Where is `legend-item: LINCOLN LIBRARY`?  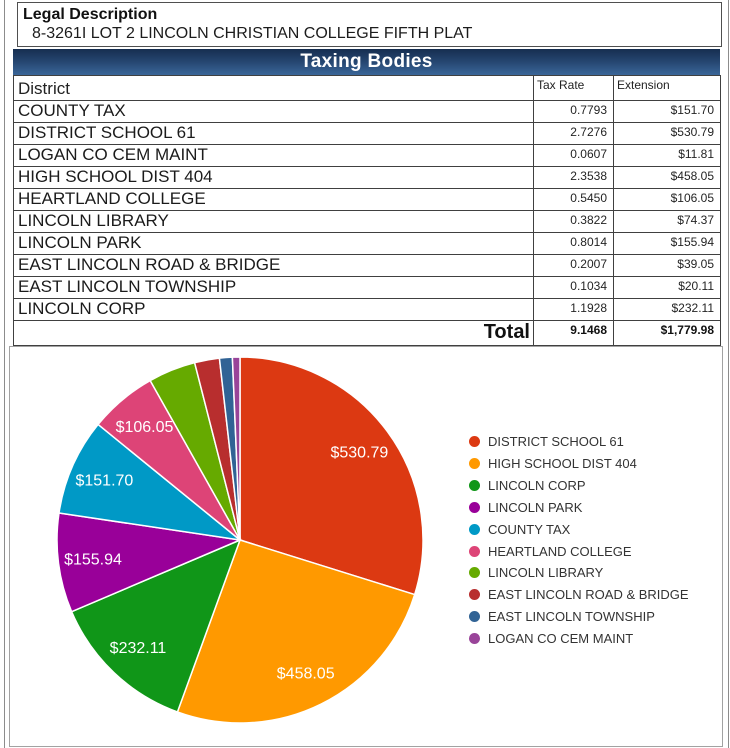
legend-item: LINCOLN LIBRARY is located at coordinates (579, 573).